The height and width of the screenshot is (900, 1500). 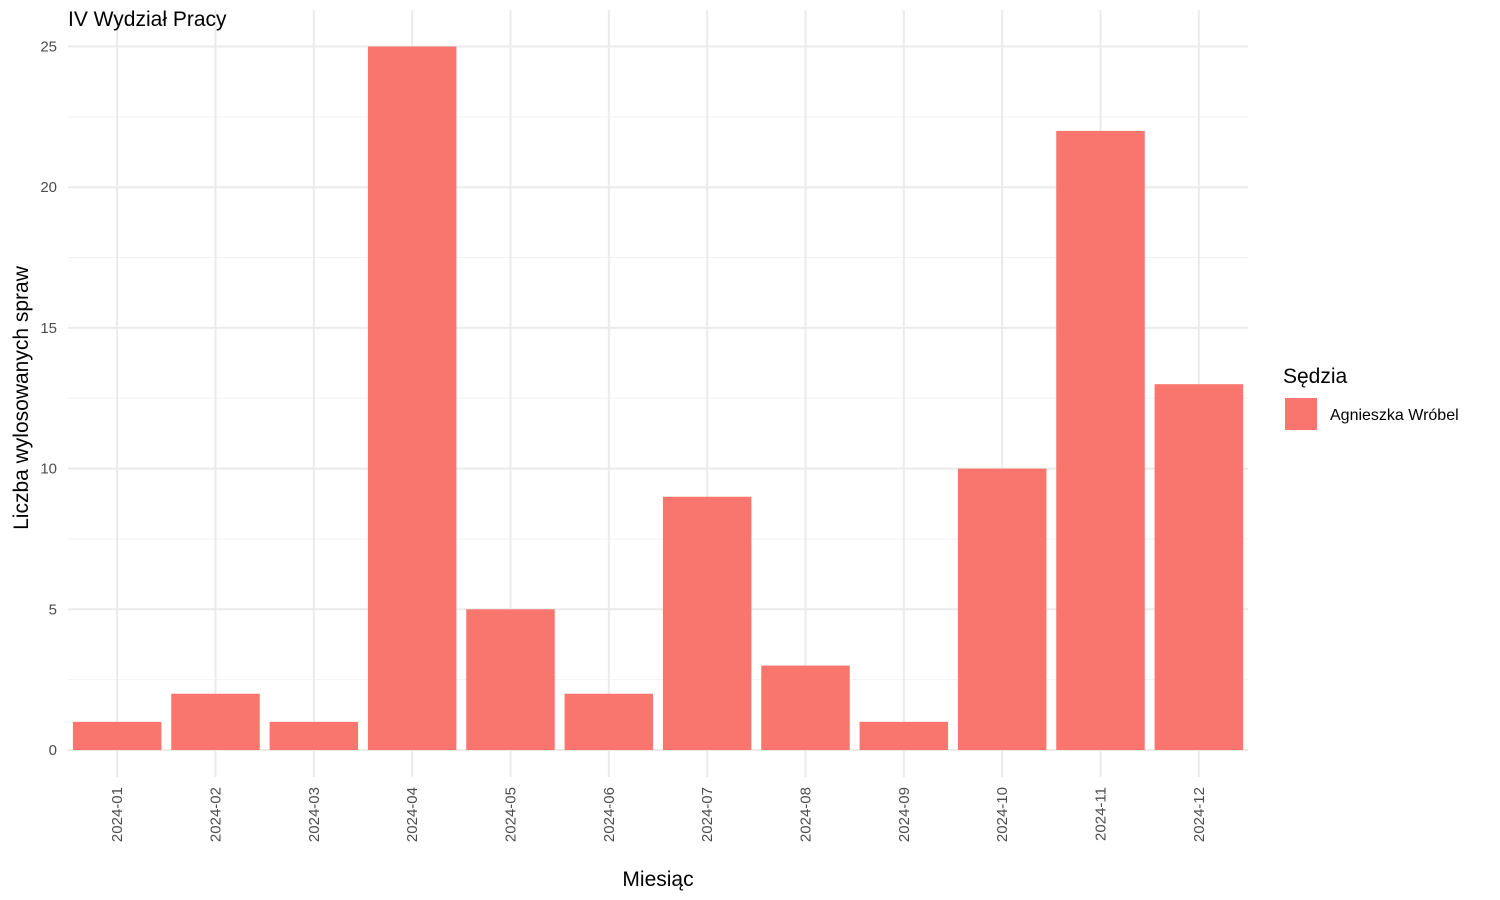 I want to click on legend-title: Sędzia, so click(x=1315, y=376).